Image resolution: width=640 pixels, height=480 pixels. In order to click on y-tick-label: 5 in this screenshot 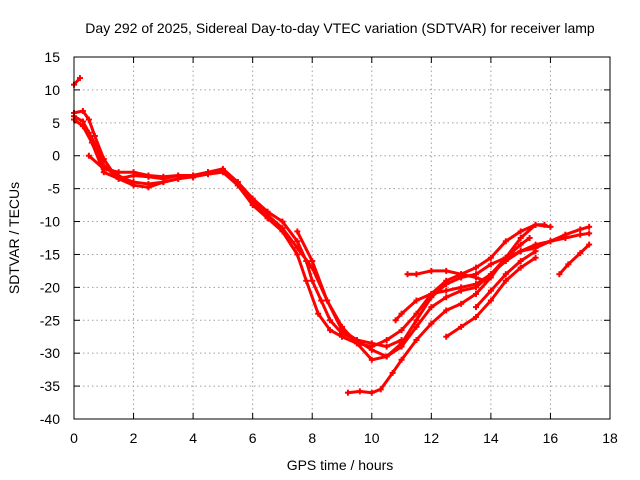, I will do `click(56, 123)`.